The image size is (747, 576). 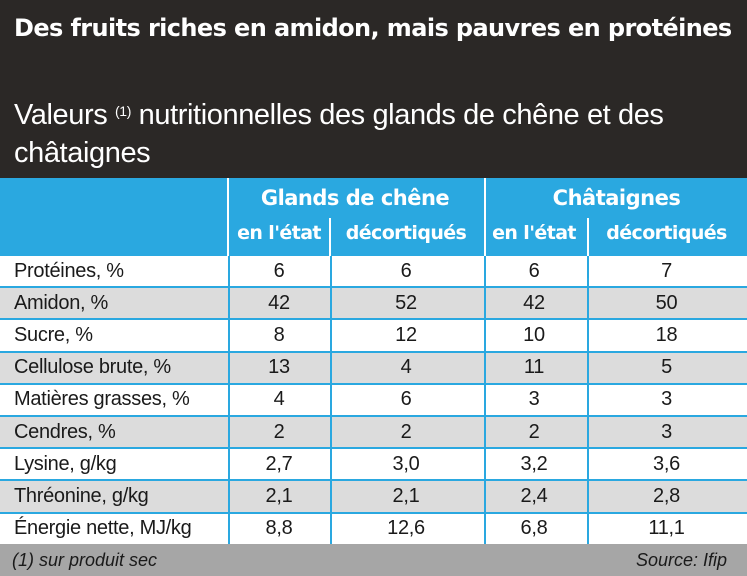 I want to click on cell-value: 11,1, so click(x=666, y=528).